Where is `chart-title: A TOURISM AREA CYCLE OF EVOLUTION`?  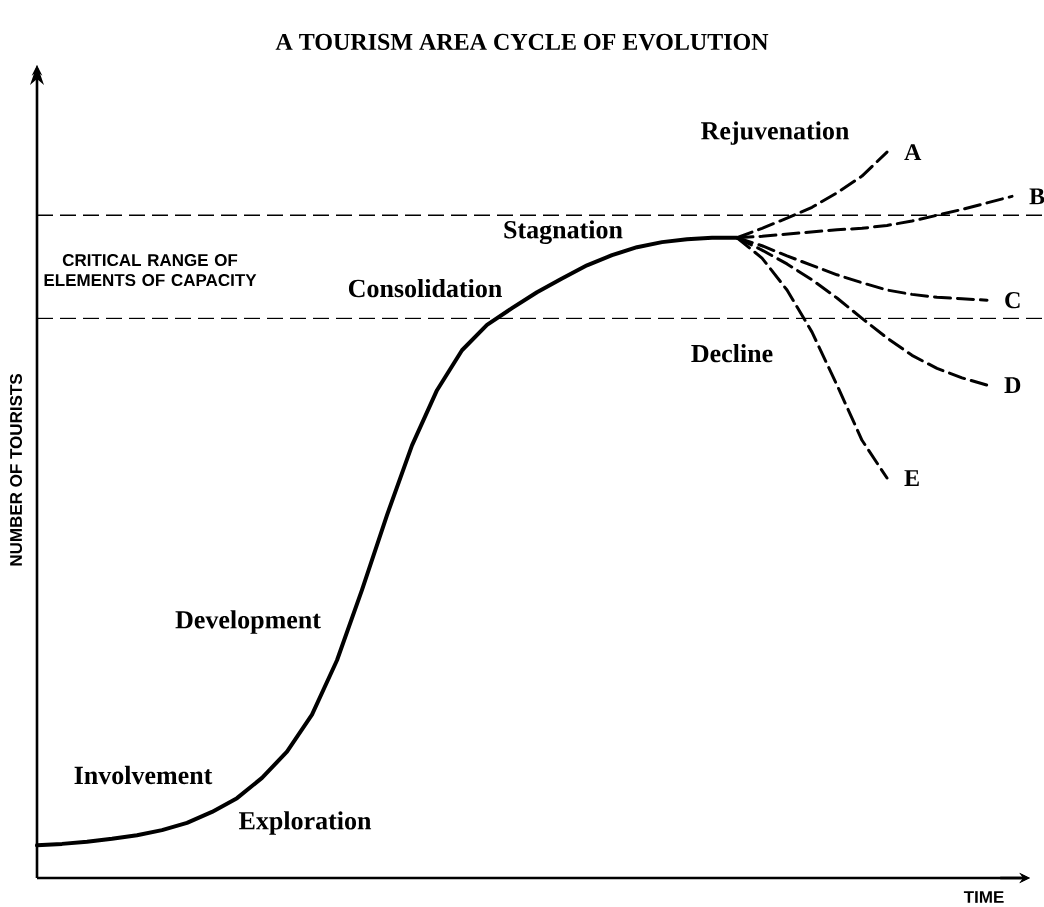 chart-title: A TOURISM AREA CYCLE OF EVOLUTION is located at coordinates (522, 42).